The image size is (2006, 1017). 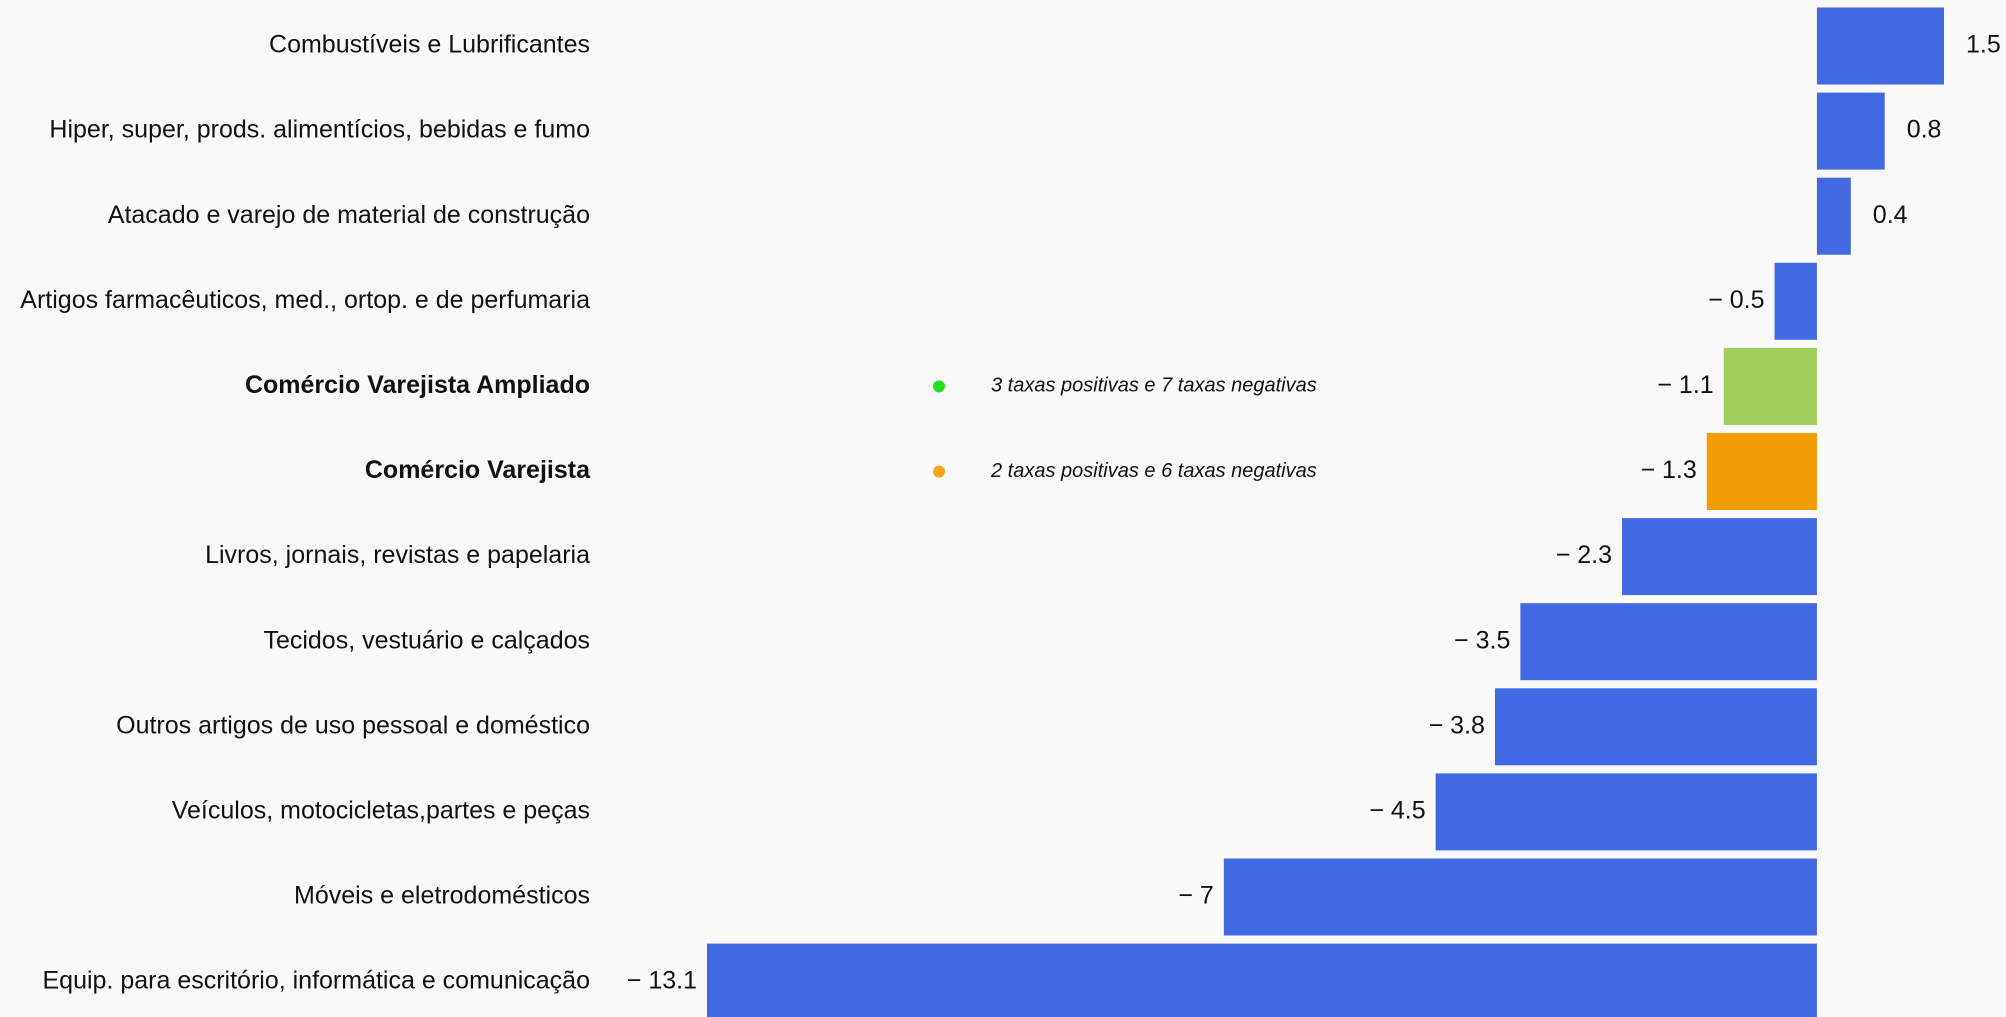 What do you see at coordinates (417, 385) in the screenshot?
I see `category-label: Comércio Varejista Ampliado` at bounding box center [417, 385].